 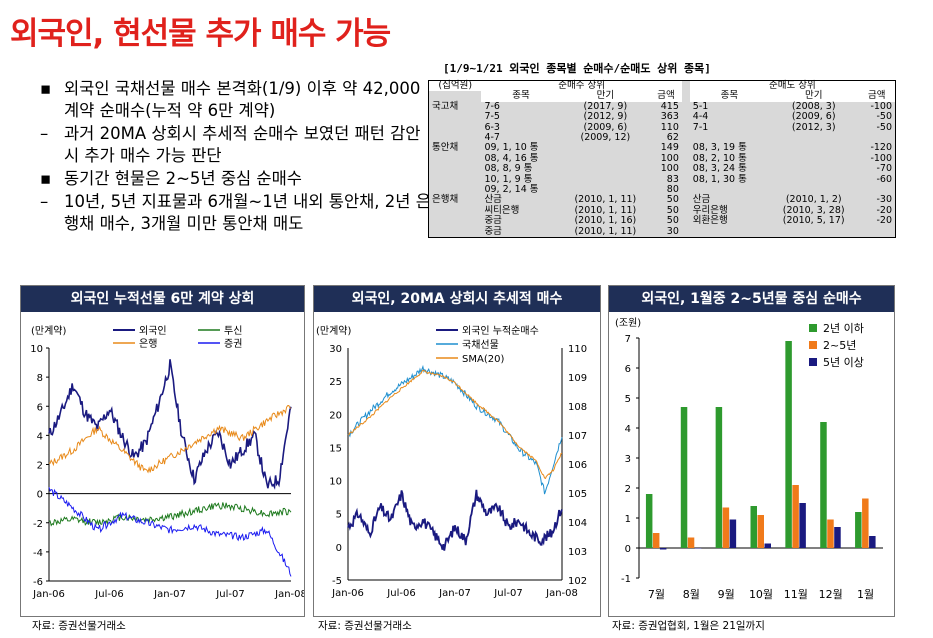 I want to click on x-tick-label: Jul-06, so click(x=400, y=593).